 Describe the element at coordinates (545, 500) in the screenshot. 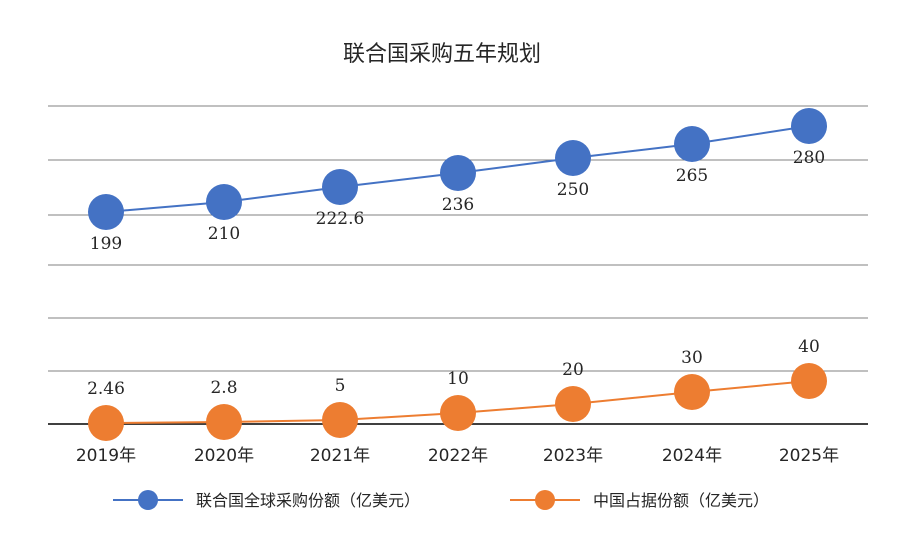

I see `legend-marker-china-share` at that location.